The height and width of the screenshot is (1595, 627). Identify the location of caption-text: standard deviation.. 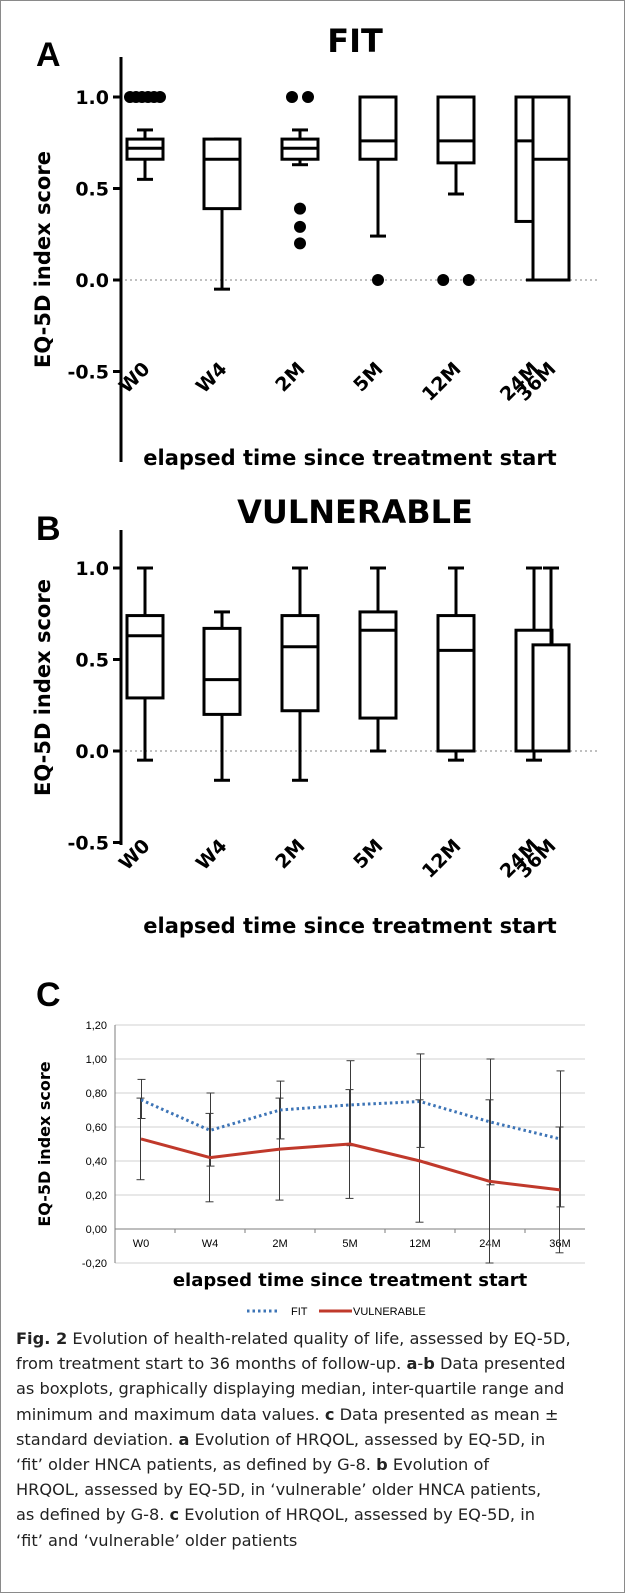
(97, 1439).